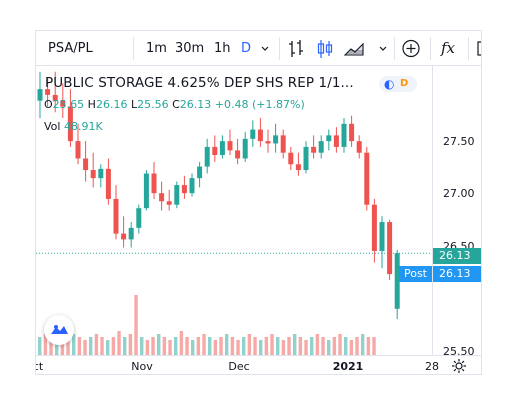 The width and height of the screenshot is (513, 404). I want to click on price-tick: 27.00, so click(459, 193).